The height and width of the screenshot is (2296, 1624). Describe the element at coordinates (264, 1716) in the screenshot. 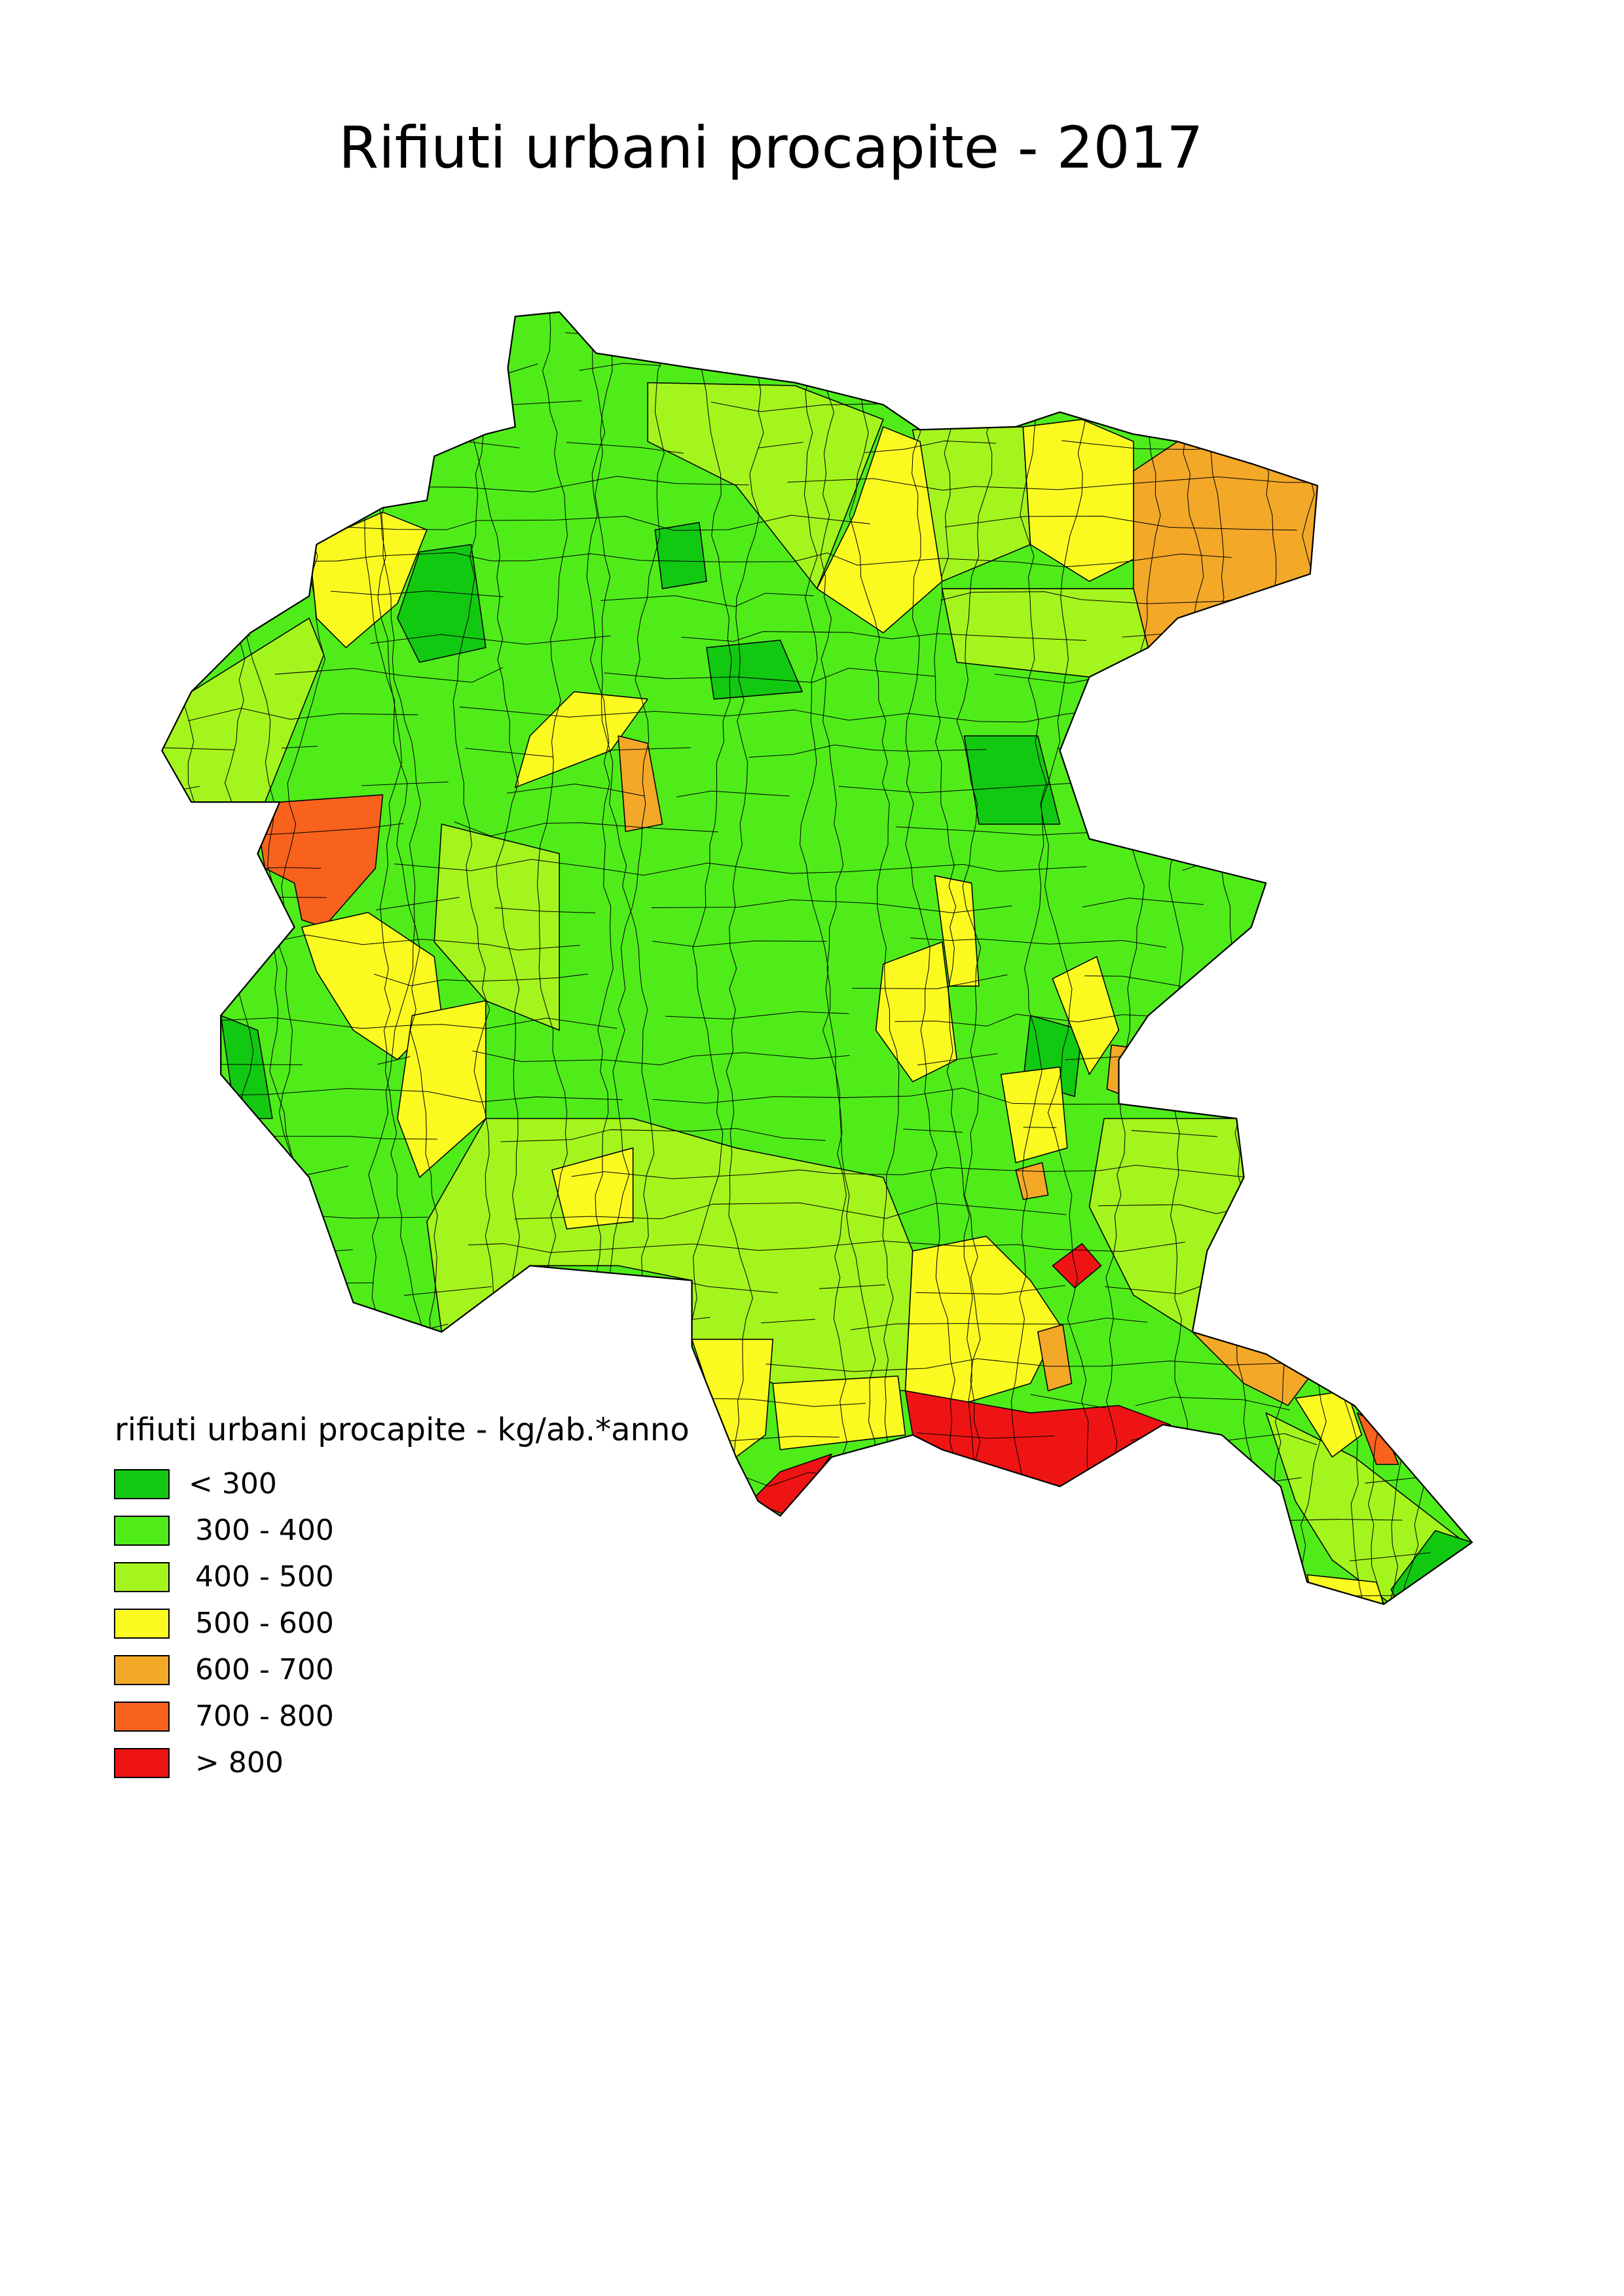

I see `legend-label: 700 - 800` at that location.